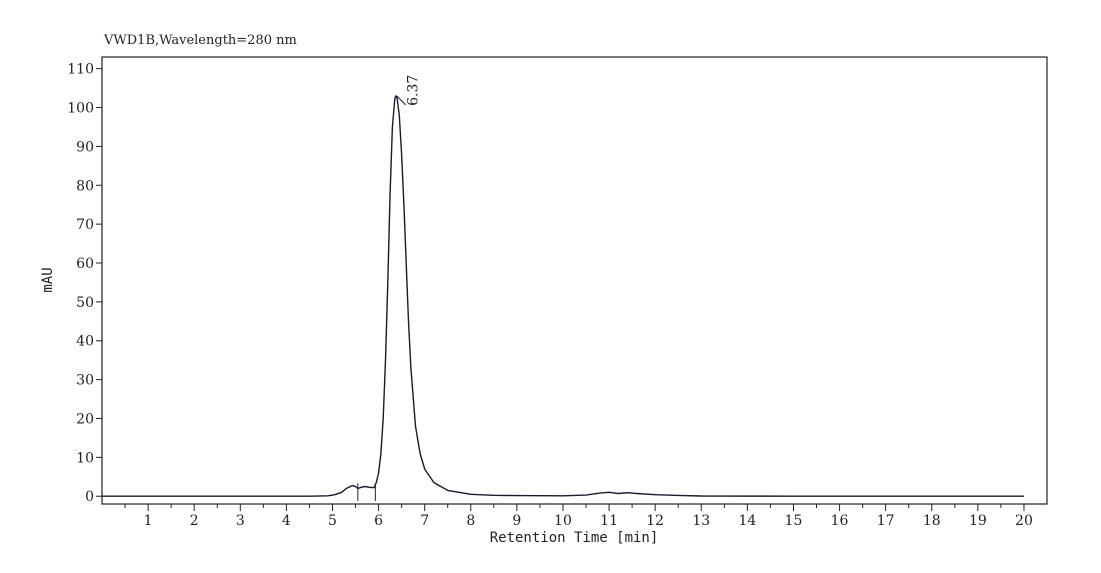  Describe the element at coordinates (655, 521) in the screenshot. I see `x-tick-label: 12` at that location.